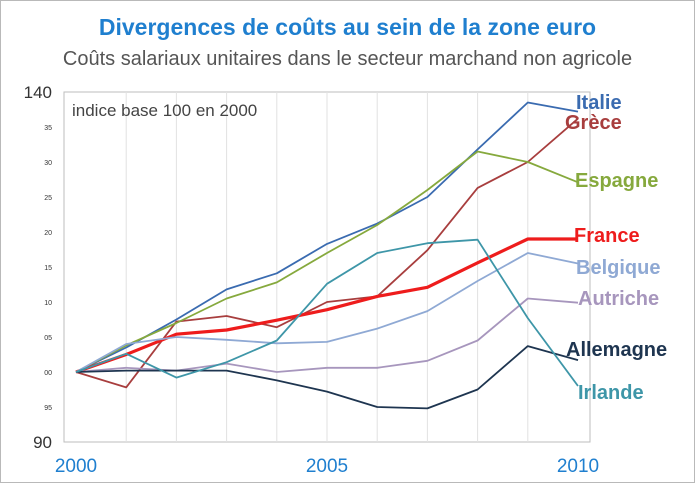  I want to click on x-tick-label: 2005, so click(327, 466).